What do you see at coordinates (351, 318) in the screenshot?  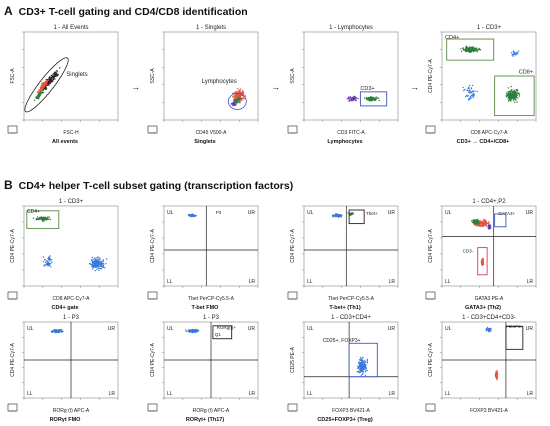 I see `plot-title: 1 - CD3+CD4+` at bounding box center [351, 318].